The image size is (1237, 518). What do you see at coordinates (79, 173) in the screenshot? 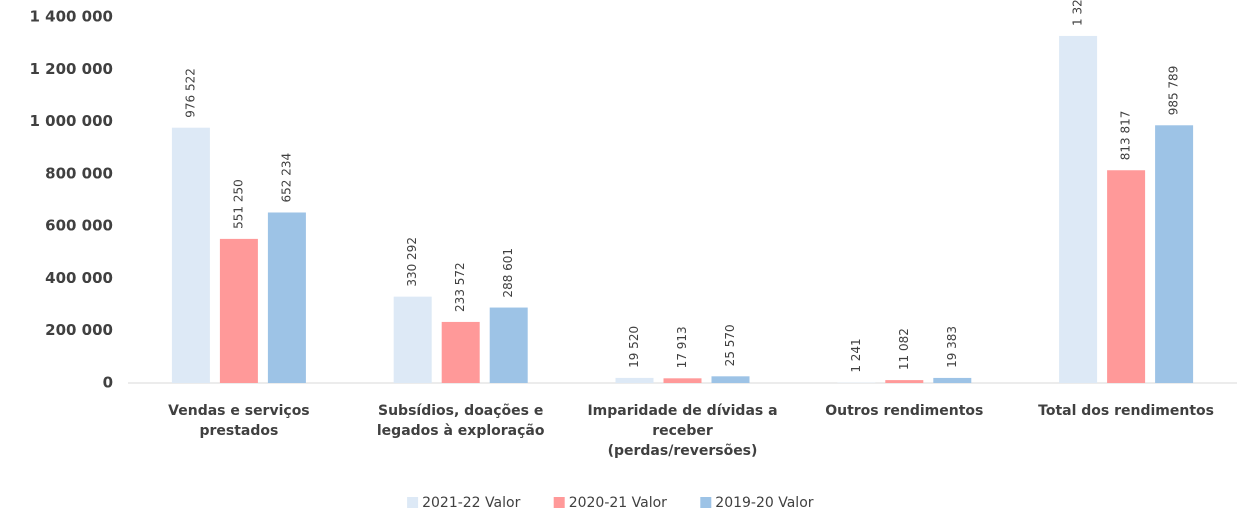
I see `y-tick-label: 800 000` at bounding box center [79, 173].